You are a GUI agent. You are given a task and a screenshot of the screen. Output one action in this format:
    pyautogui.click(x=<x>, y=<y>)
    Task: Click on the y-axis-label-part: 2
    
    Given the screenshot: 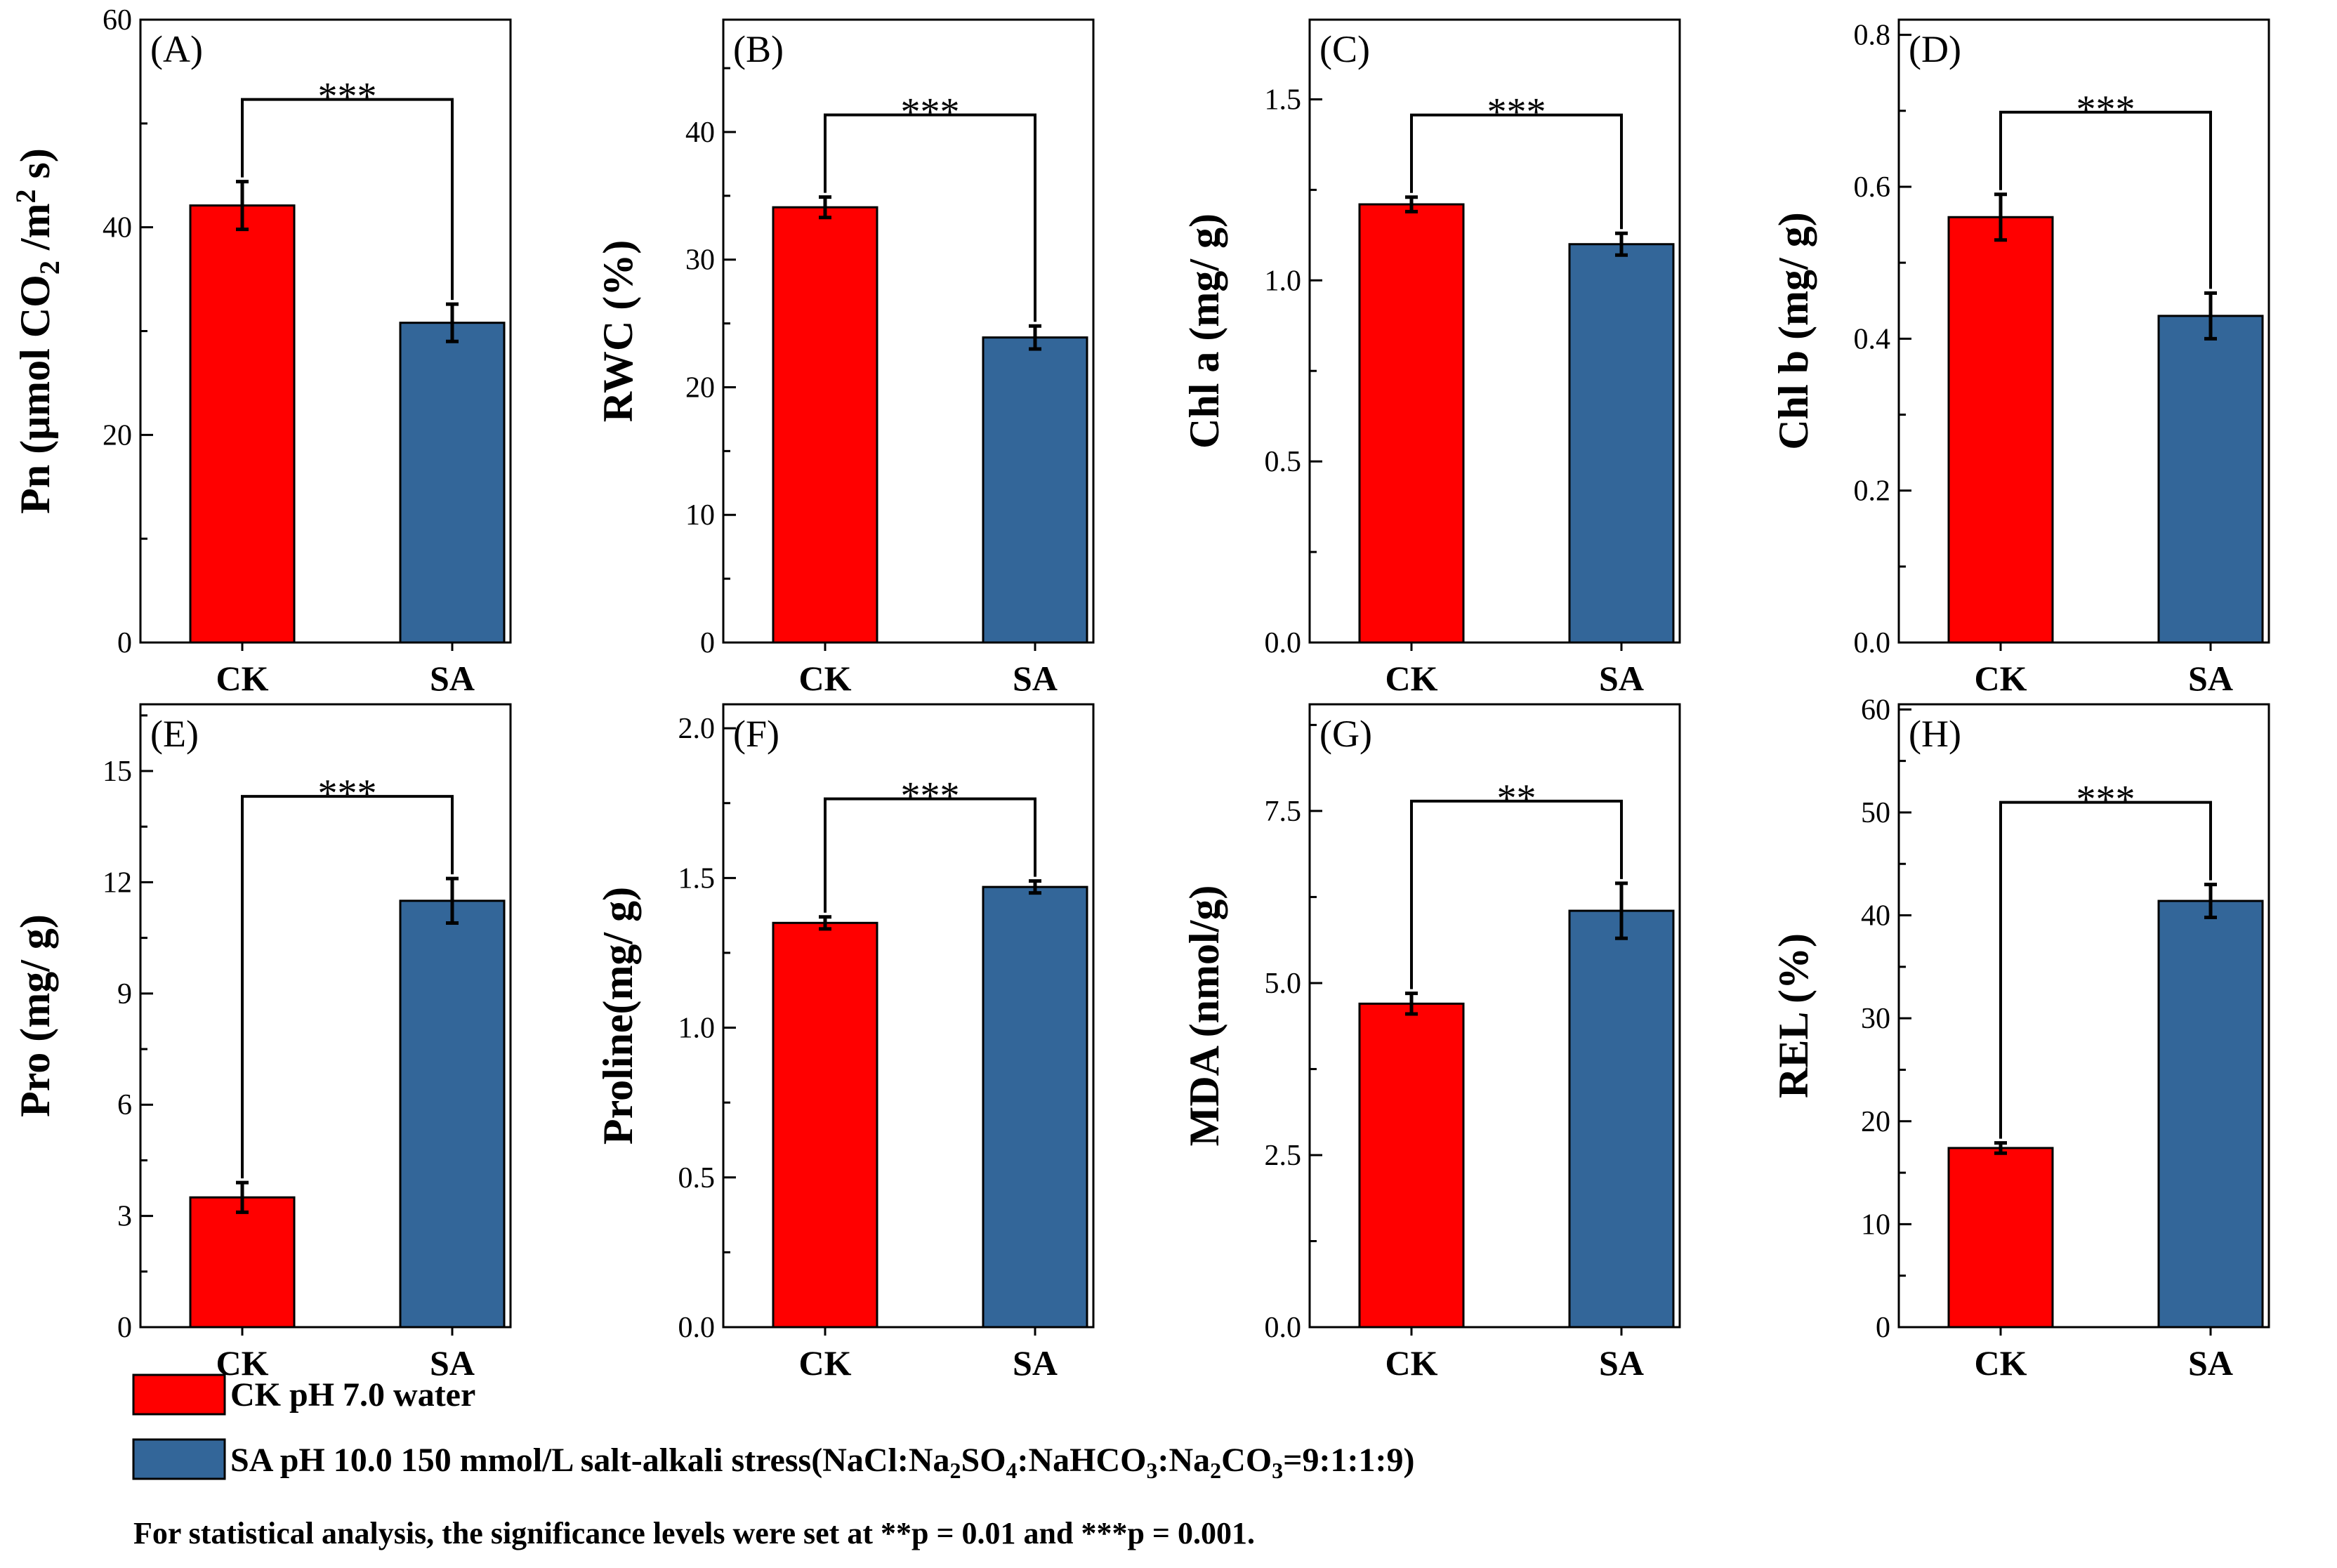 What is the action you would take?
    pyautogui.click(x=49, y=268)
    